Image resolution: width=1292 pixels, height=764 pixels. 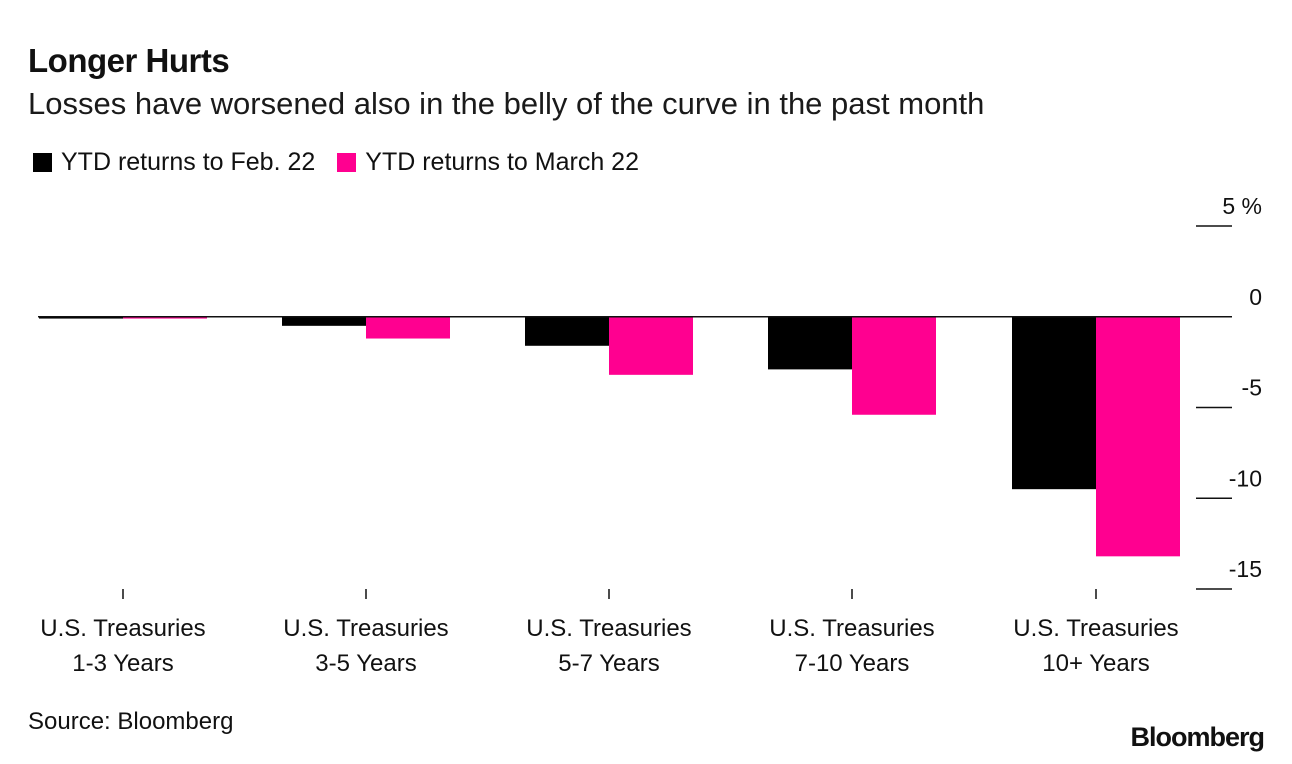 What do you see at coordinates (365, 628) in the screenshot?
I see `category-label-line1-1: U.S. Treasuries` at bounding box center [365, 628].